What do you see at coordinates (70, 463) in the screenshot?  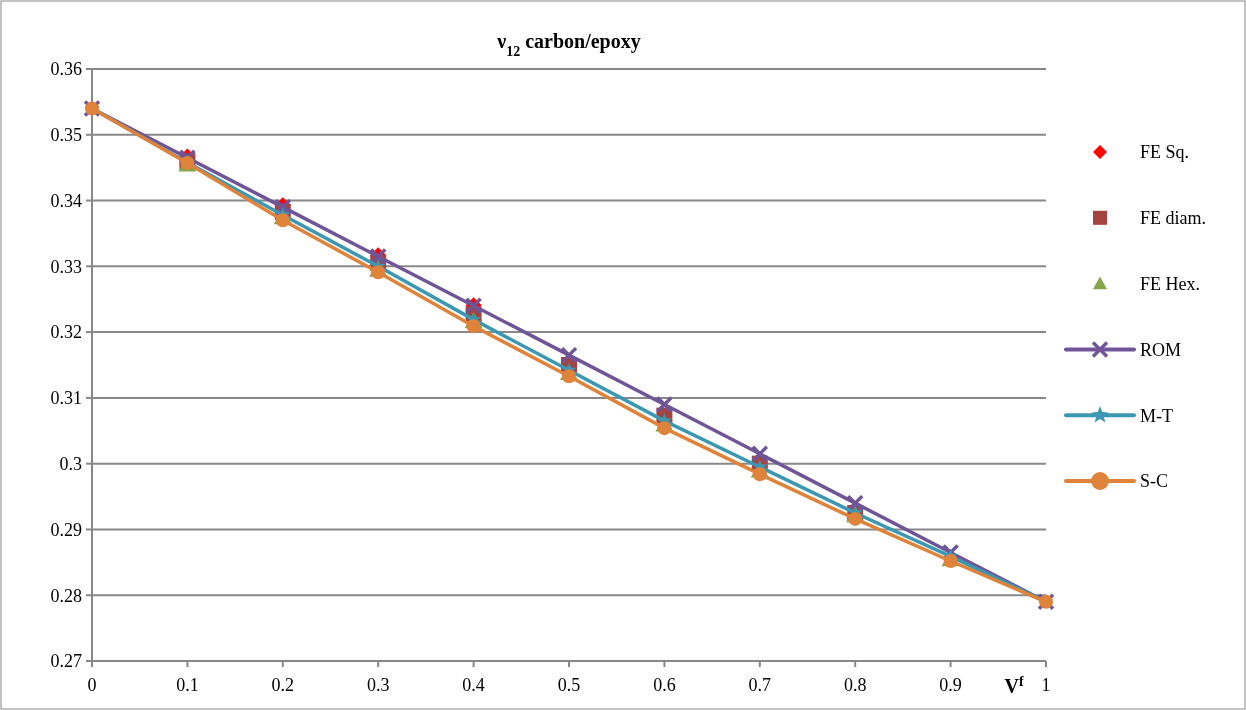 I see `y-tick-label: 0.3` at bounding box center [70, 463].